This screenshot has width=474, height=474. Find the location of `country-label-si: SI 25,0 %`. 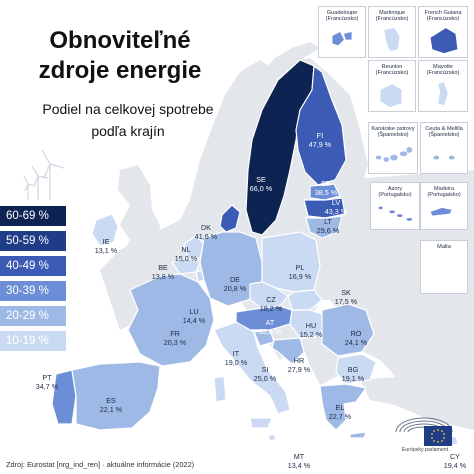

country-label-si: SI 25,0 % is located at coordinates (265, 374).